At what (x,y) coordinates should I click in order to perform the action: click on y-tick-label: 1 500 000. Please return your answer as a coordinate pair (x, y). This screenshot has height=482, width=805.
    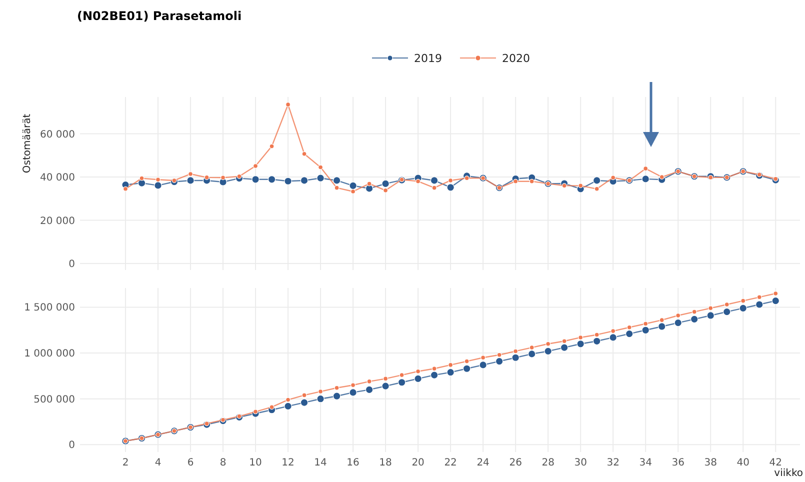
    Looking at the image, I should click on (49, 308).